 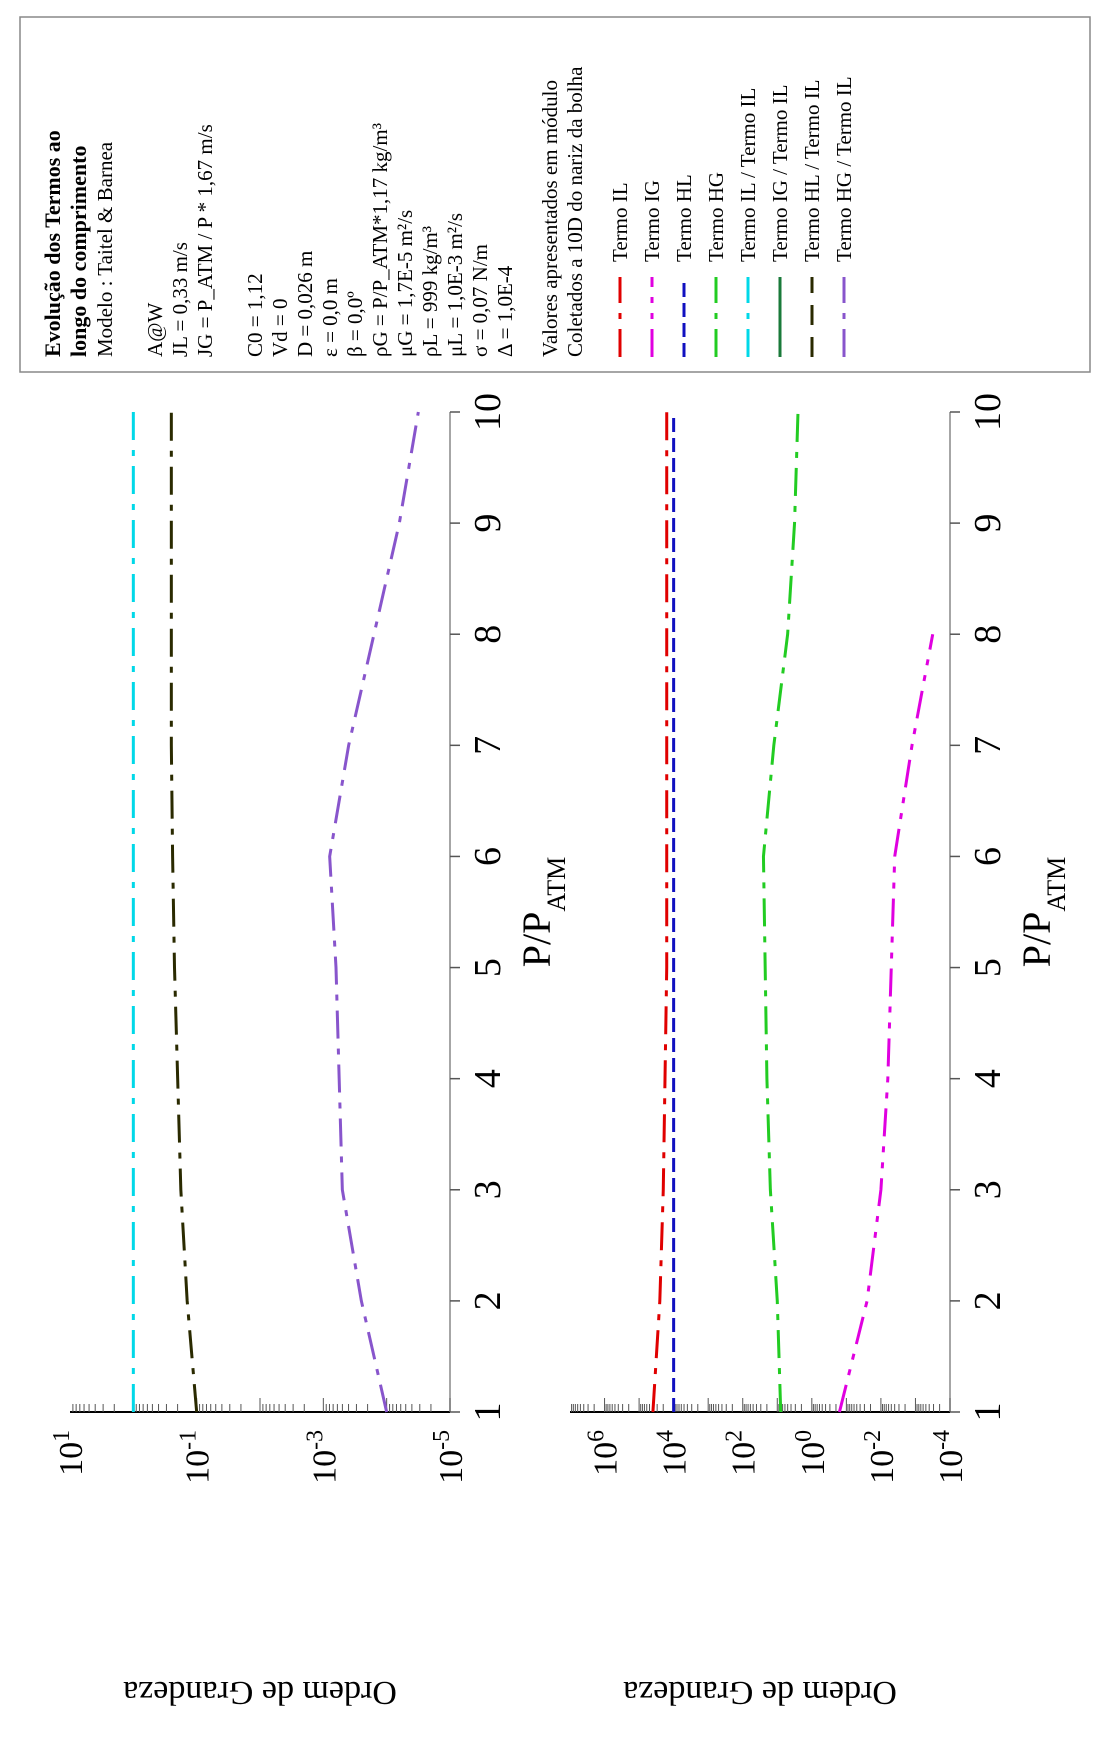 I want to click on y-tick-label: 106, so click(x=604, y=1453).